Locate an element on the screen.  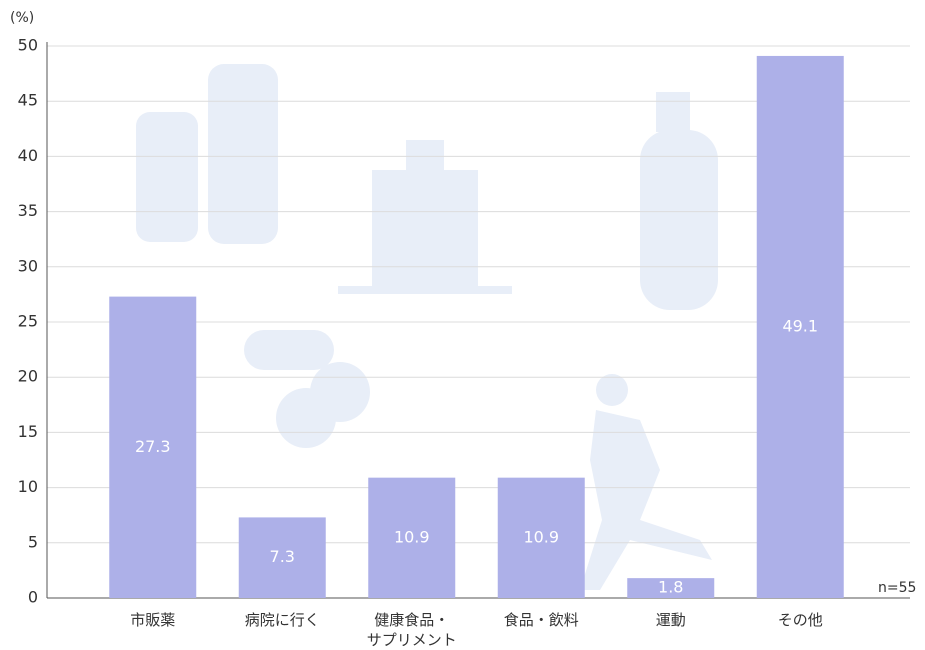
x-tick-label: その他 is located at coordinates (800, 620).